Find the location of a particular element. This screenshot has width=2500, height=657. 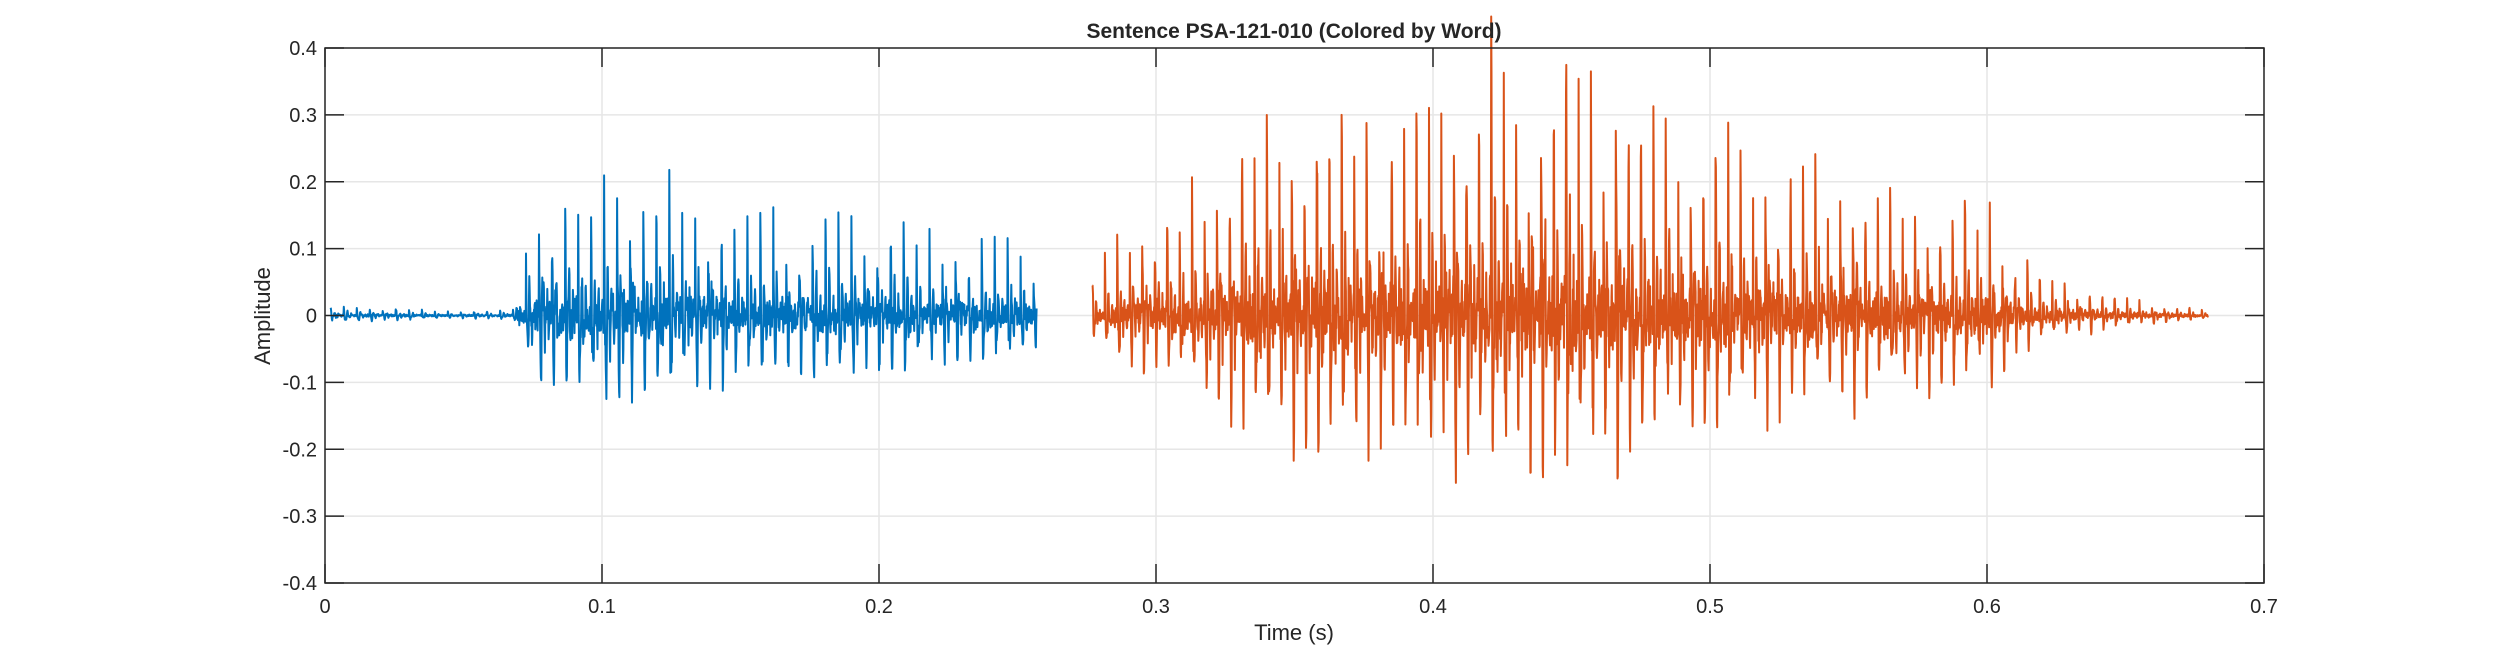

x-tick-label: 0 is located at coordinates (324, 607).